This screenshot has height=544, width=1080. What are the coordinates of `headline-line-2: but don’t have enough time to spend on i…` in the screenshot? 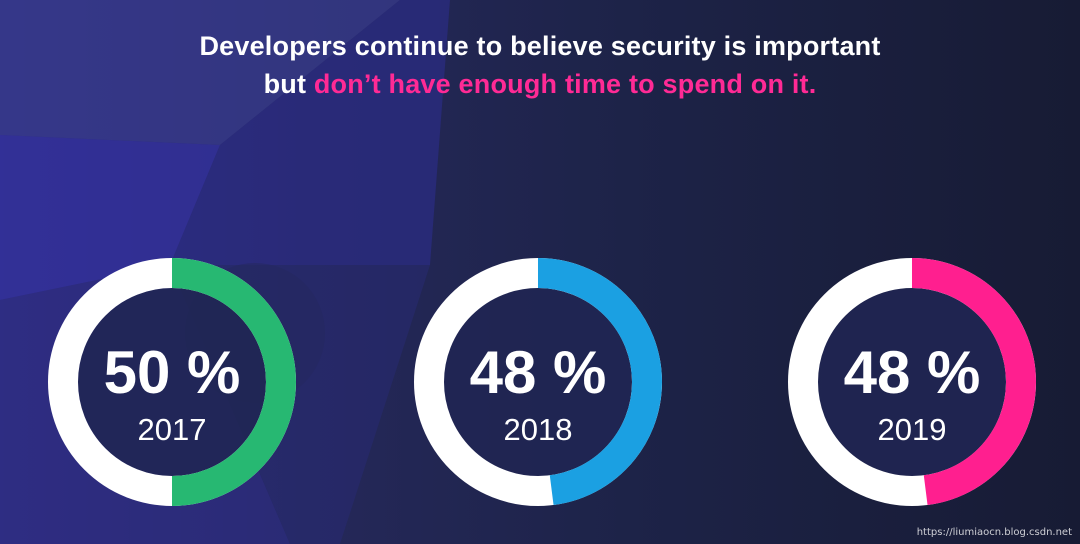 It's located at (540, 84).